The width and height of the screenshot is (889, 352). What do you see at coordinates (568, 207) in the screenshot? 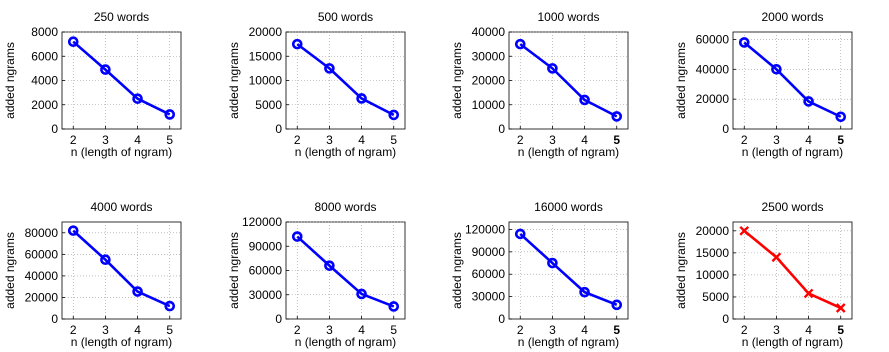
I see `chart-title: 16000 words` at bounding box center [568, 207].